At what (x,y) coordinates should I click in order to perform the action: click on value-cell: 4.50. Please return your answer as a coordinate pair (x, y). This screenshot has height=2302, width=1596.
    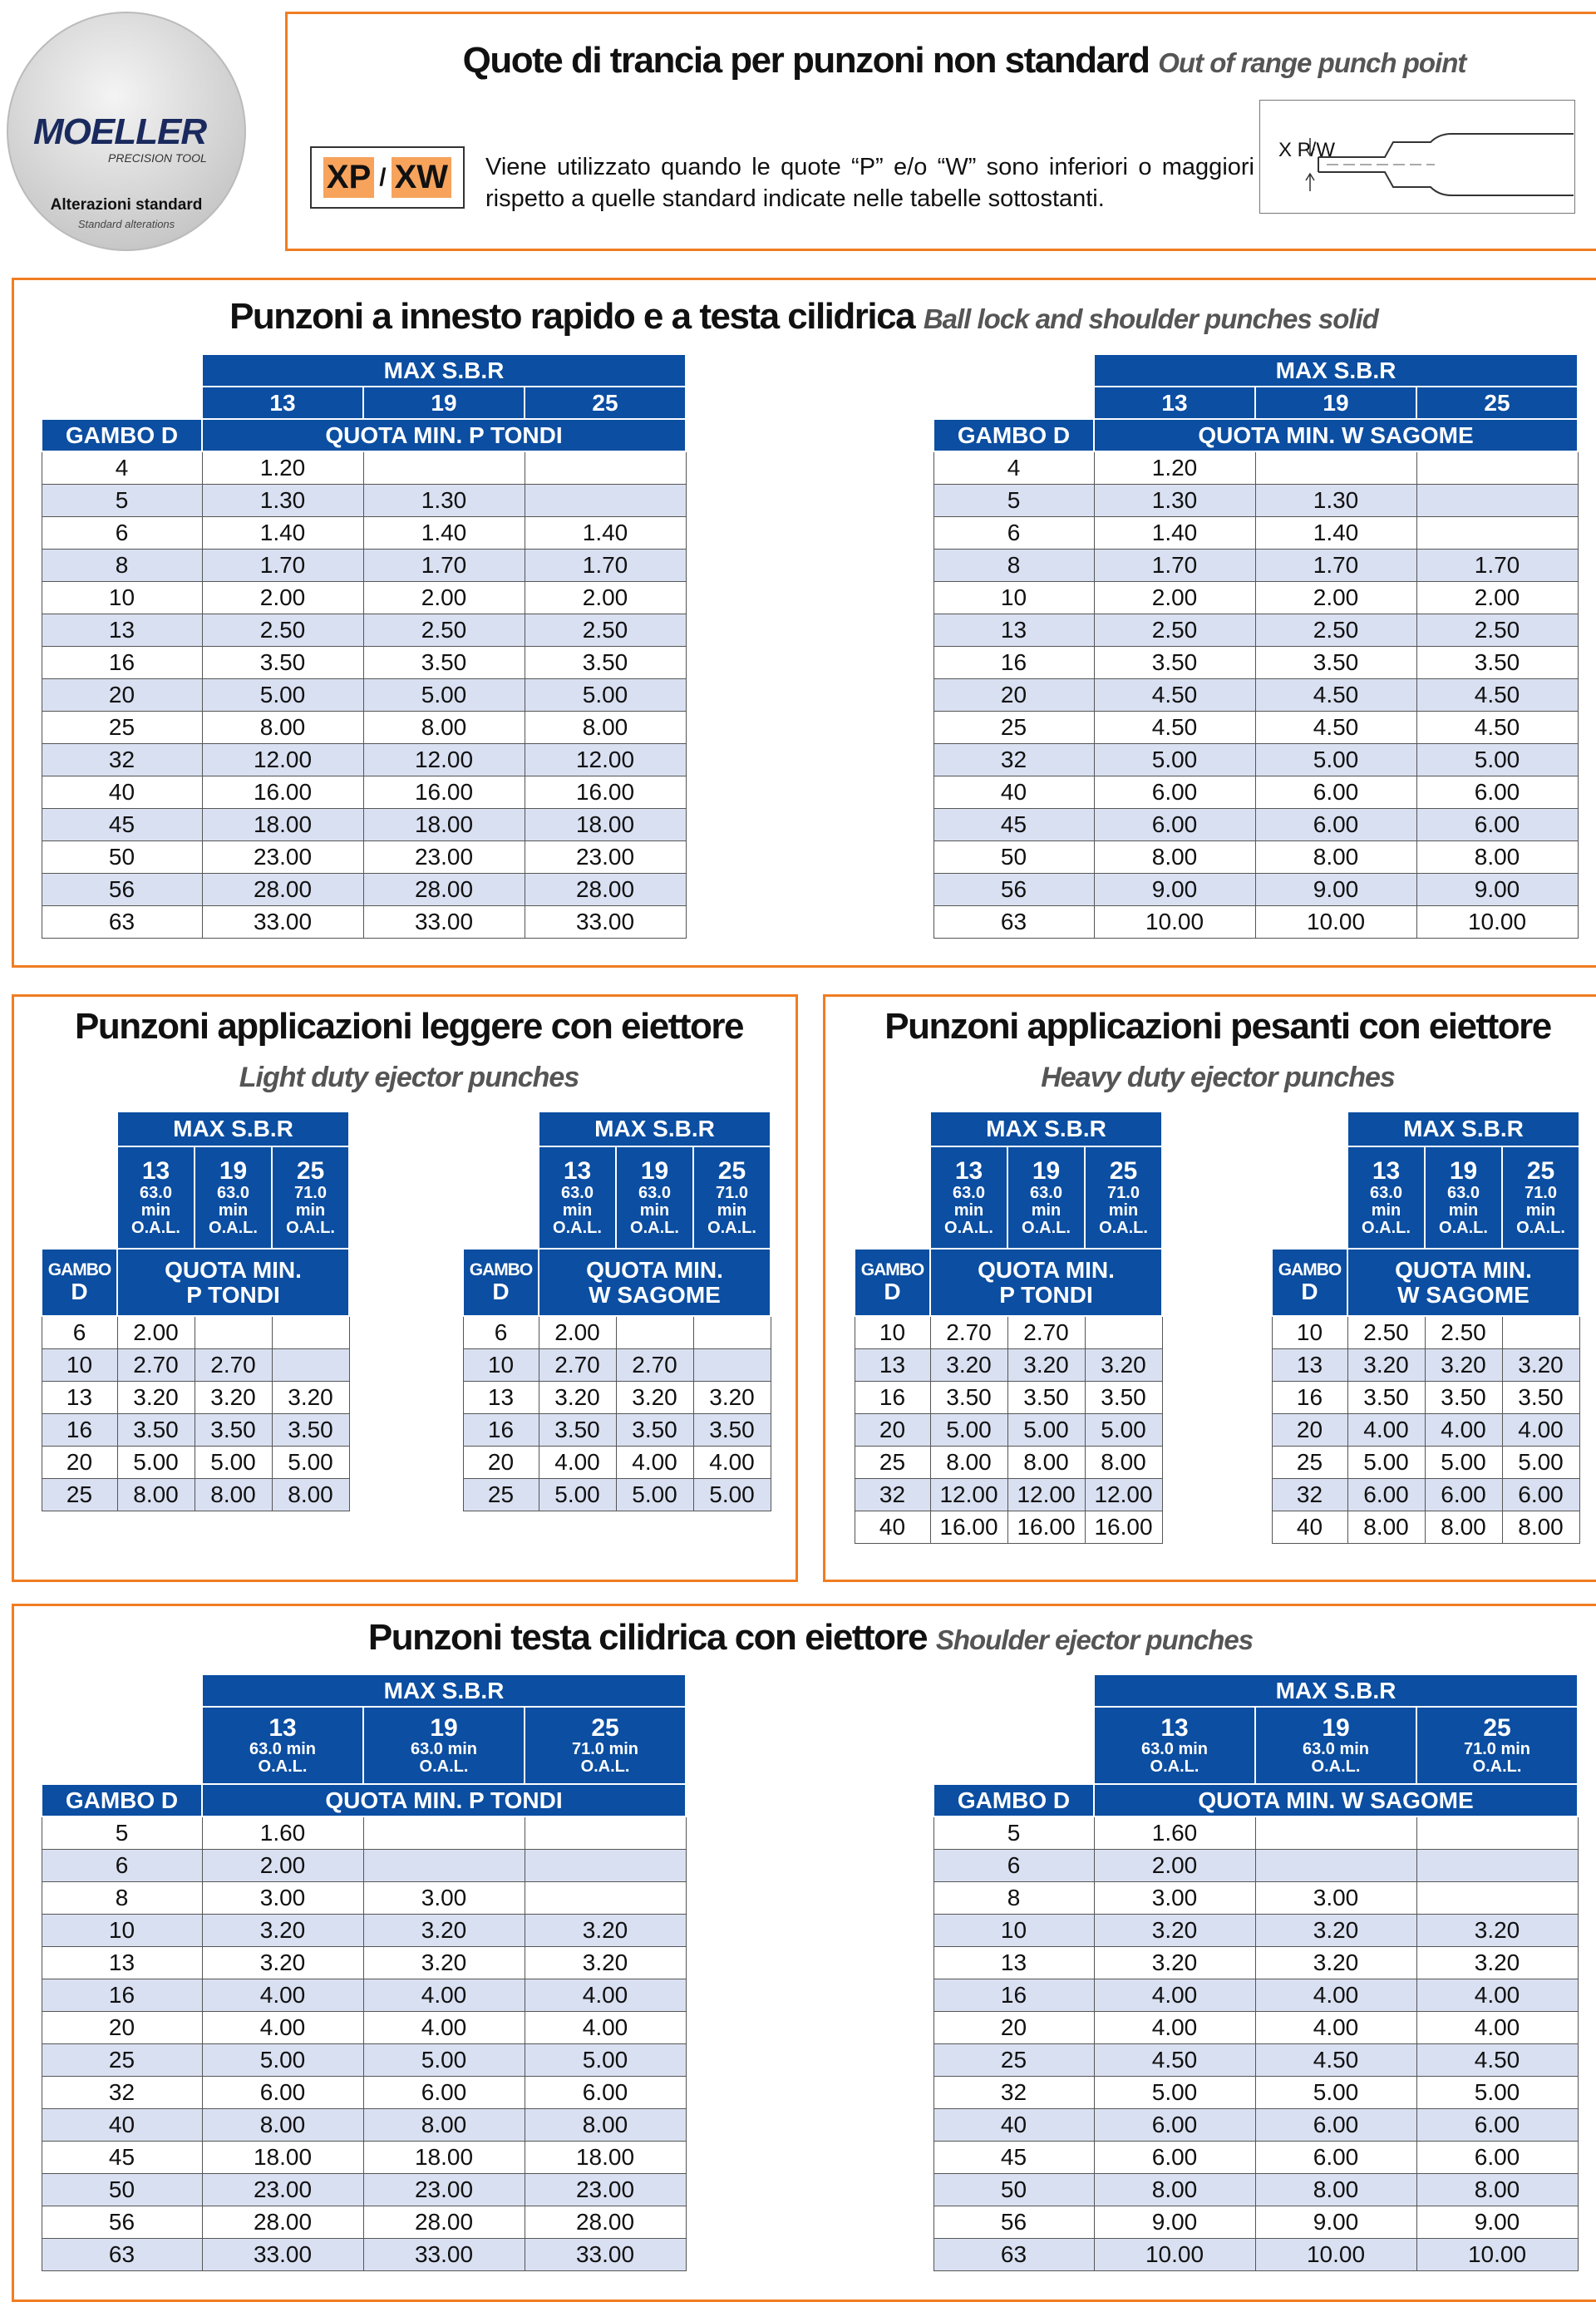
    Looking at the image, I should click on (1497, 2060).